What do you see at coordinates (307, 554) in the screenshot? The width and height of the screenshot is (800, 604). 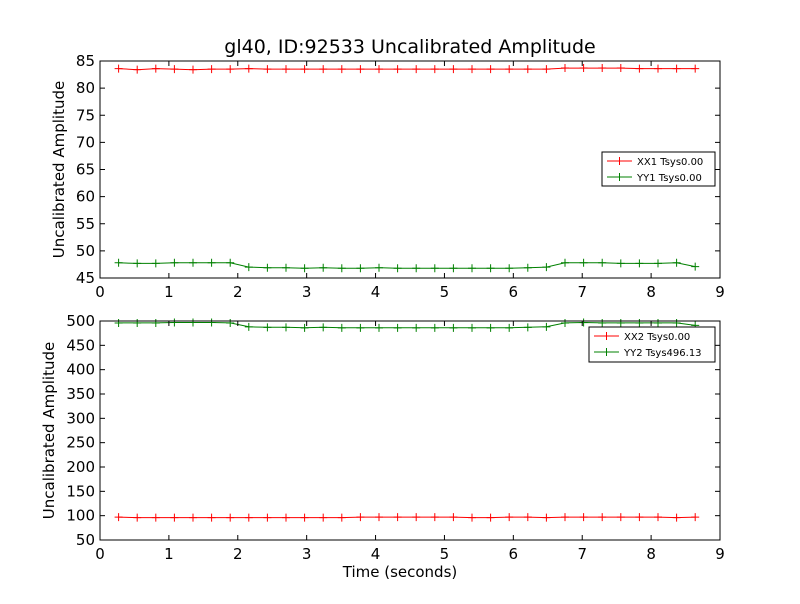 I see `x-tick-label: 3` at bounding box center [307, 554].